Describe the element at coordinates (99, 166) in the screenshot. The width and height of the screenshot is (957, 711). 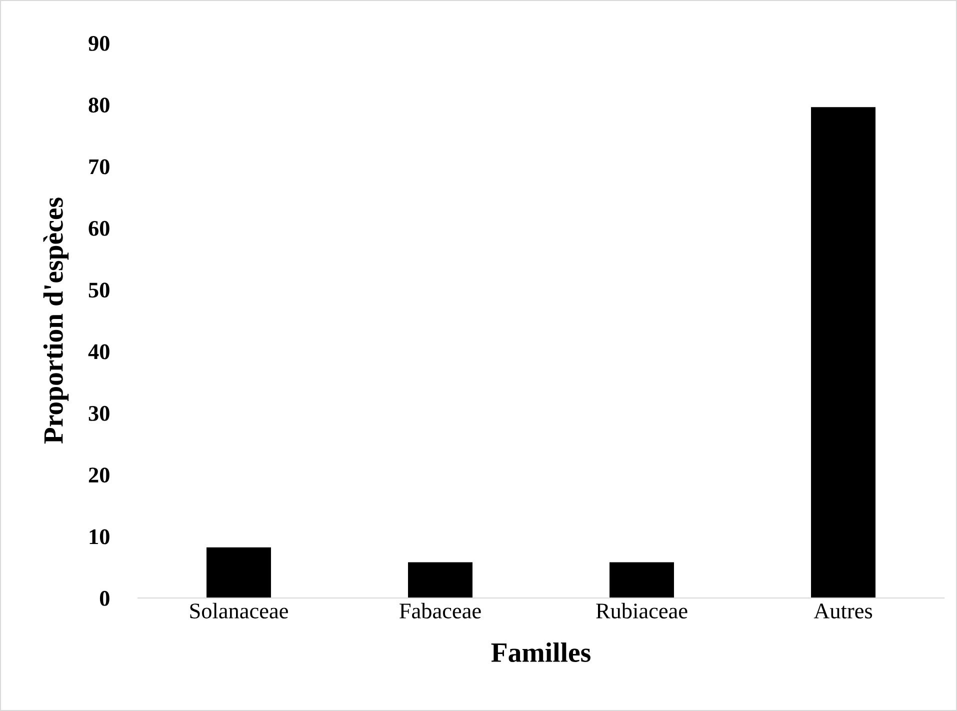
I see `y-tick-label: 70` at that location.